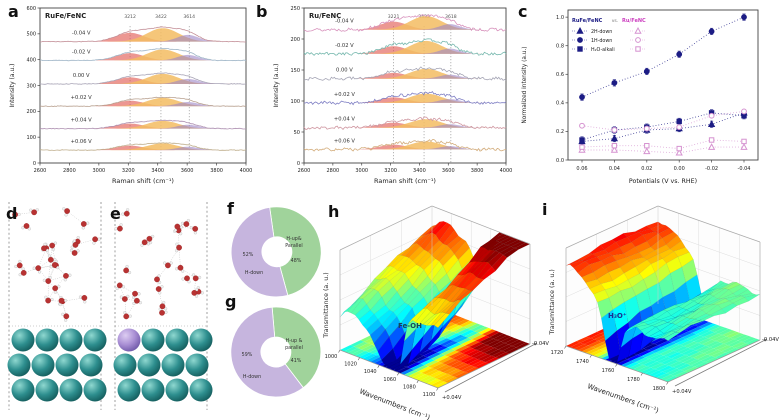 The width and height of the screenshot is (779, 420). What do you see at coordinates (523, 11) in the screenshot?
I see `panel-label-c: c` at bounding box center [523, 11].